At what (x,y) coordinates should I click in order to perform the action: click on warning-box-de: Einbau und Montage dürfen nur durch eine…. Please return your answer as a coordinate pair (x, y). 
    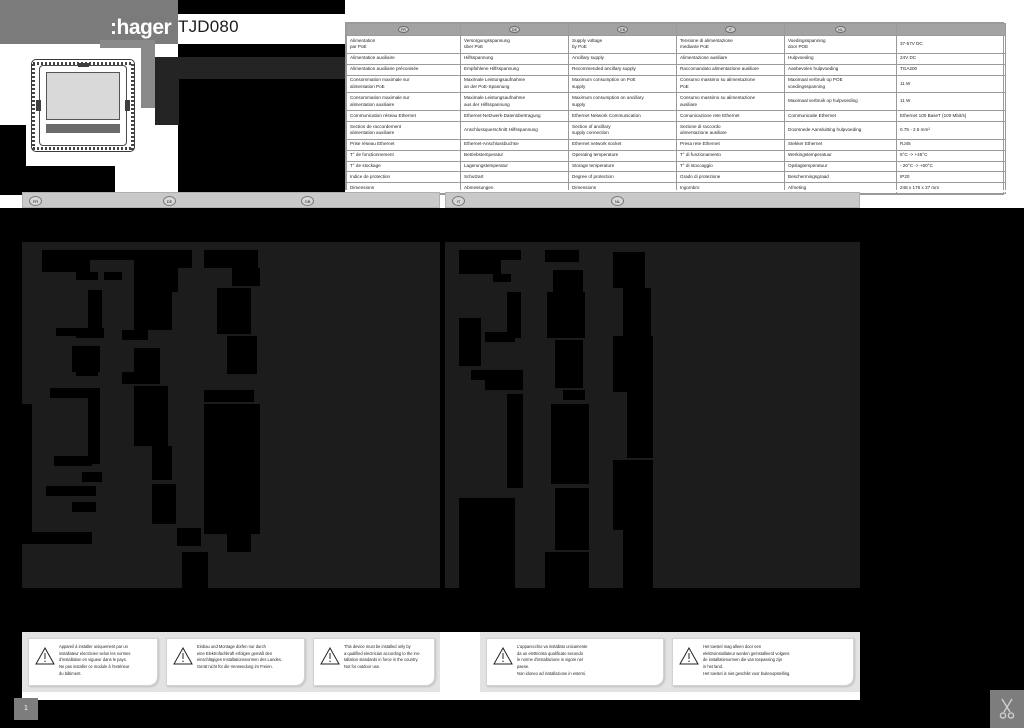
    Looking at the image, I should click on (235, 662).